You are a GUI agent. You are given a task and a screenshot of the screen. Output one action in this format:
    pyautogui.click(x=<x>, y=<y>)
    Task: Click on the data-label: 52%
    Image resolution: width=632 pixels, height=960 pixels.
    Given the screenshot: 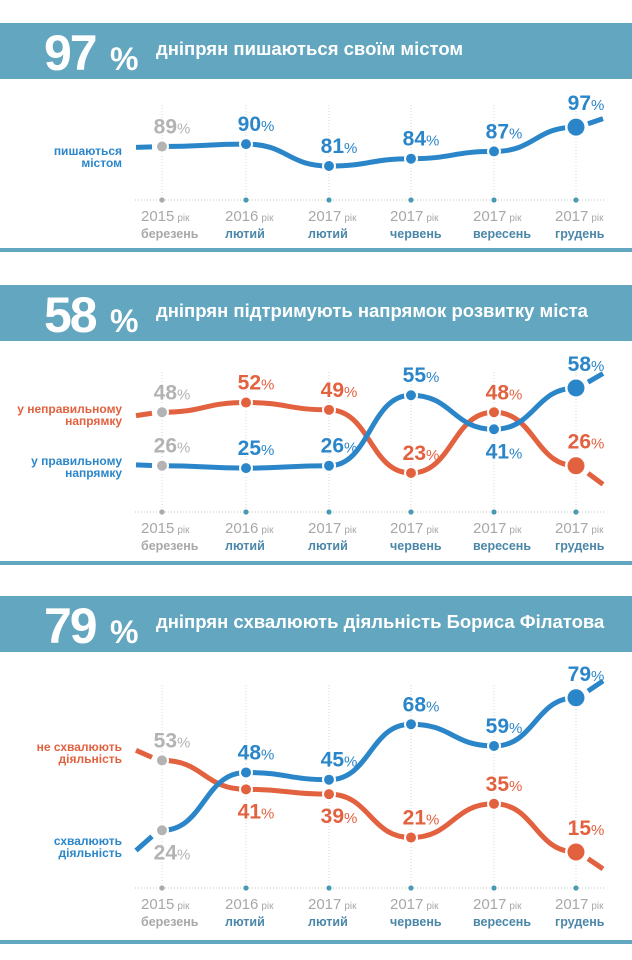 What is the action you would take?
    pyautogui.click(x=256, y=383)
    